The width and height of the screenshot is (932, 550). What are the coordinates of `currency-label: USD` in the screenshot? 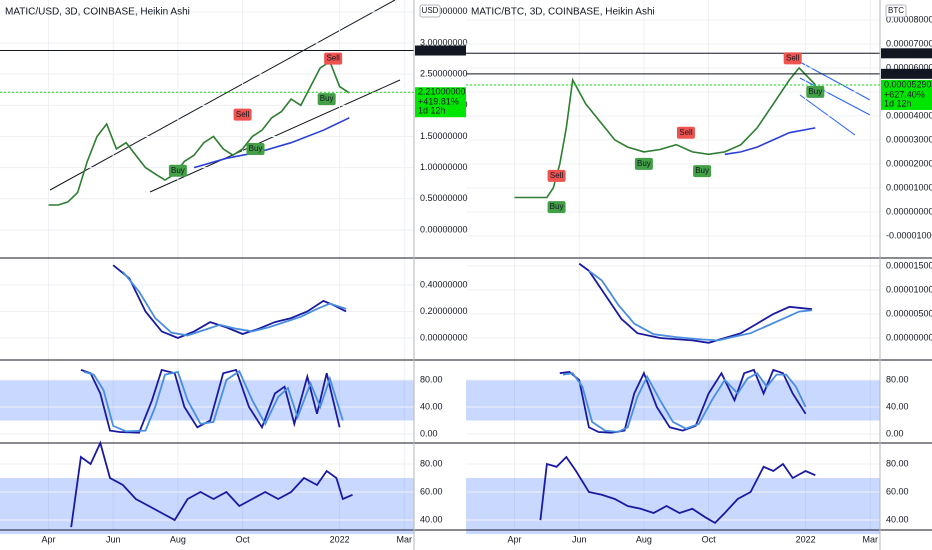 It's located at (430, 10).